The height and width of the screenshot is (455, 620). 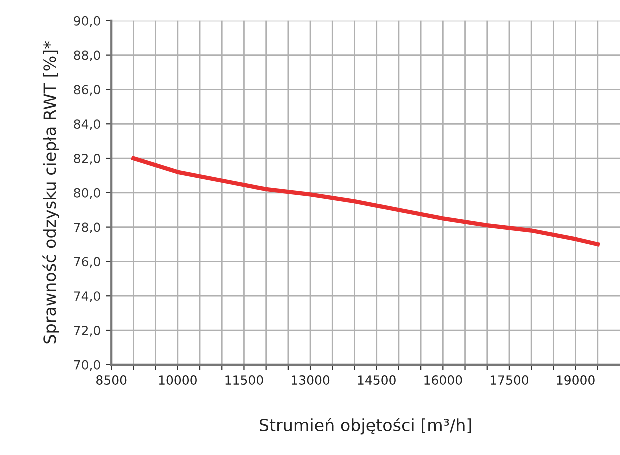 What do you see at coordinates (87, 159) in the screenshot?
I see `y-tick-label: 82,0` at bounding box center [87, 159].